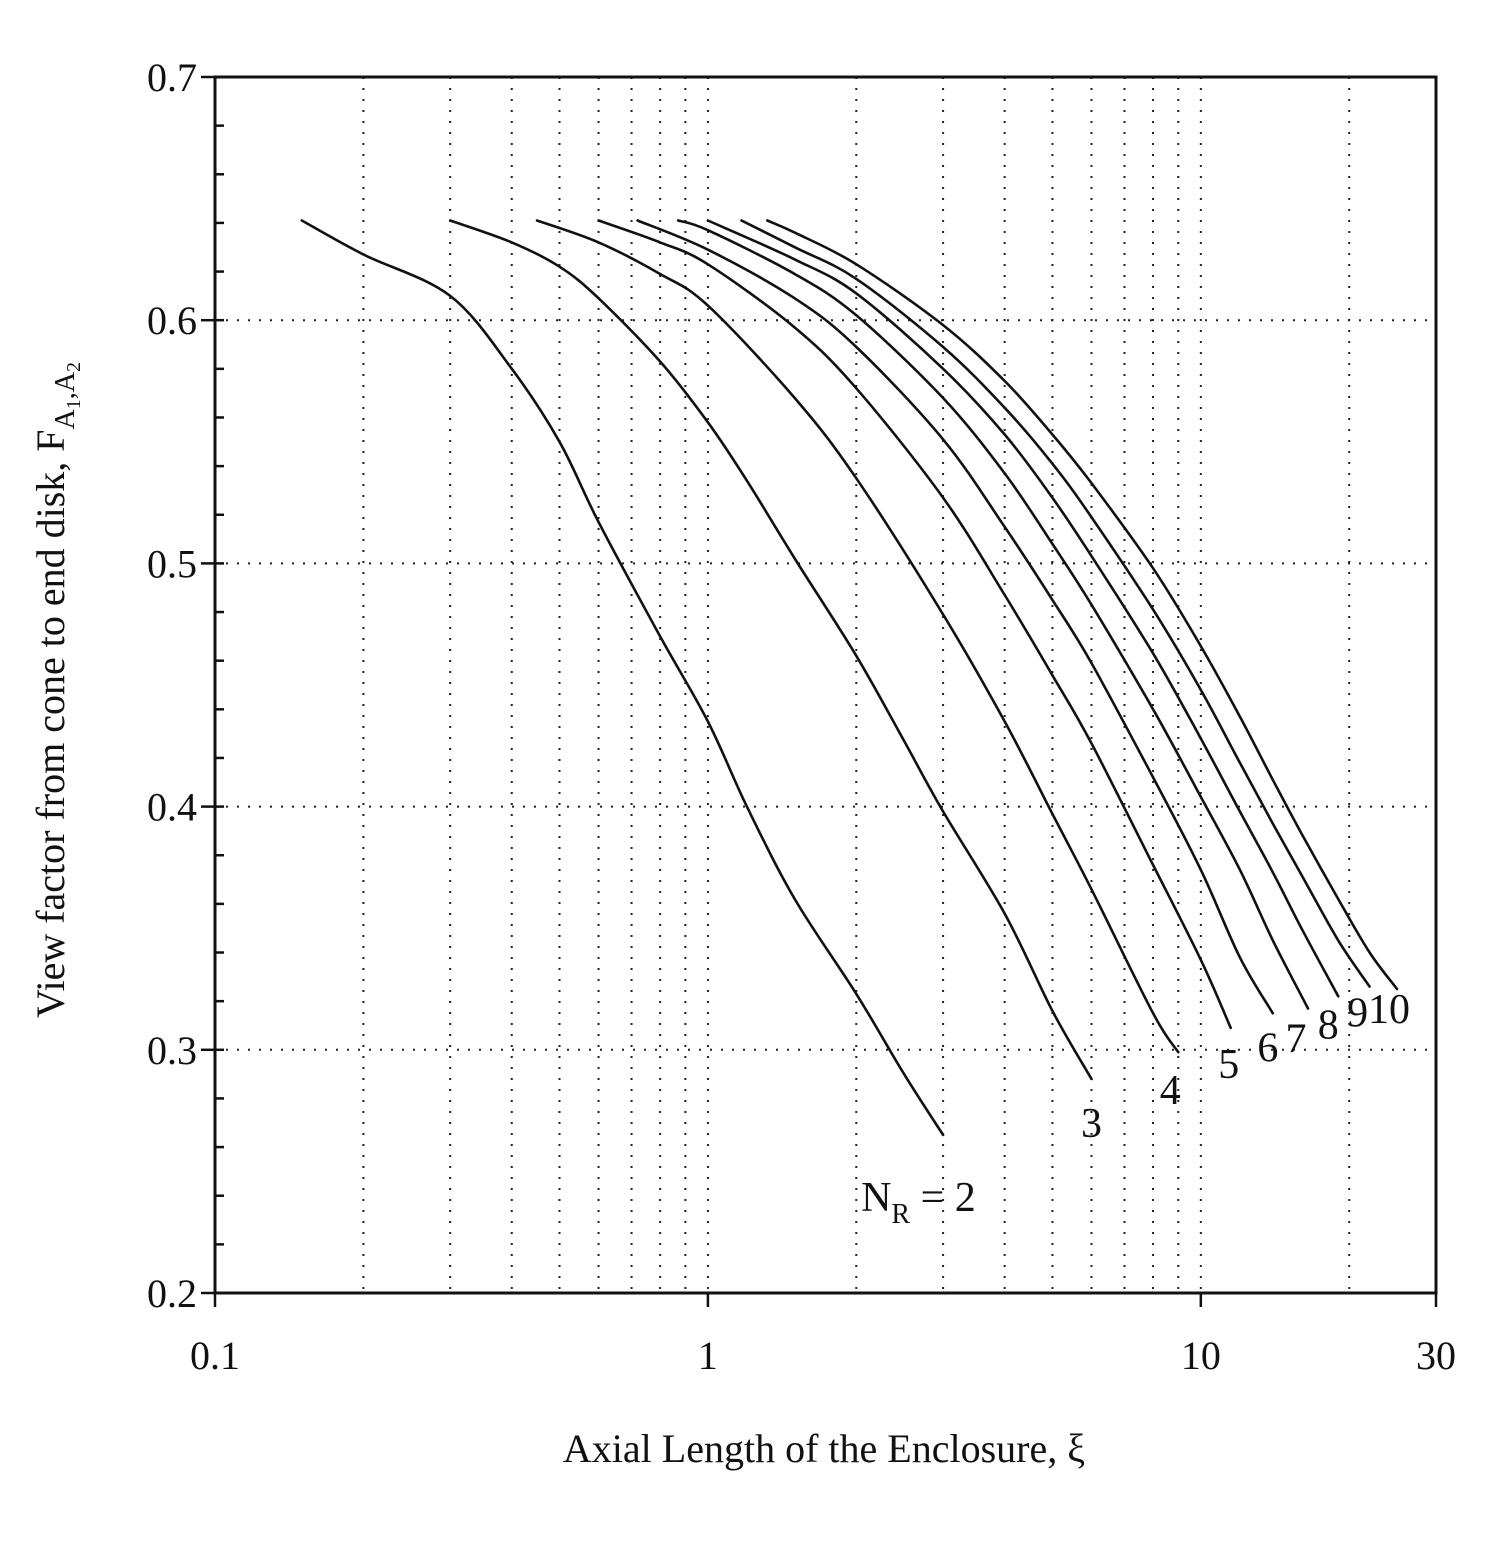 The width and height of the screenshot is (1506, 1545). I want to click on curve-label-nr-9: 9, so click(1357, 1014).